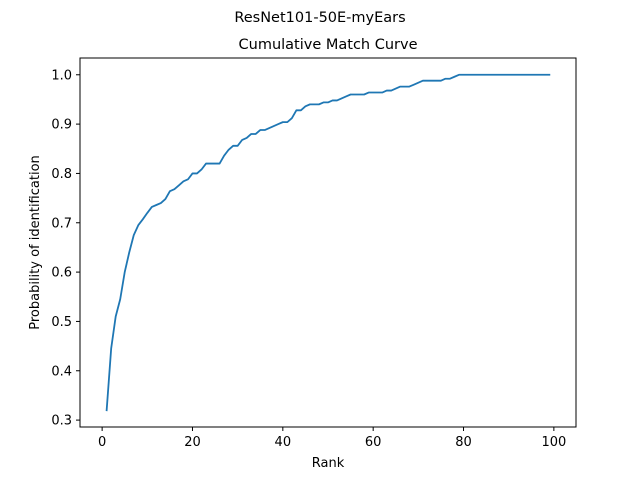  I want to click on x-tick-label: 80, so click(463, 442).